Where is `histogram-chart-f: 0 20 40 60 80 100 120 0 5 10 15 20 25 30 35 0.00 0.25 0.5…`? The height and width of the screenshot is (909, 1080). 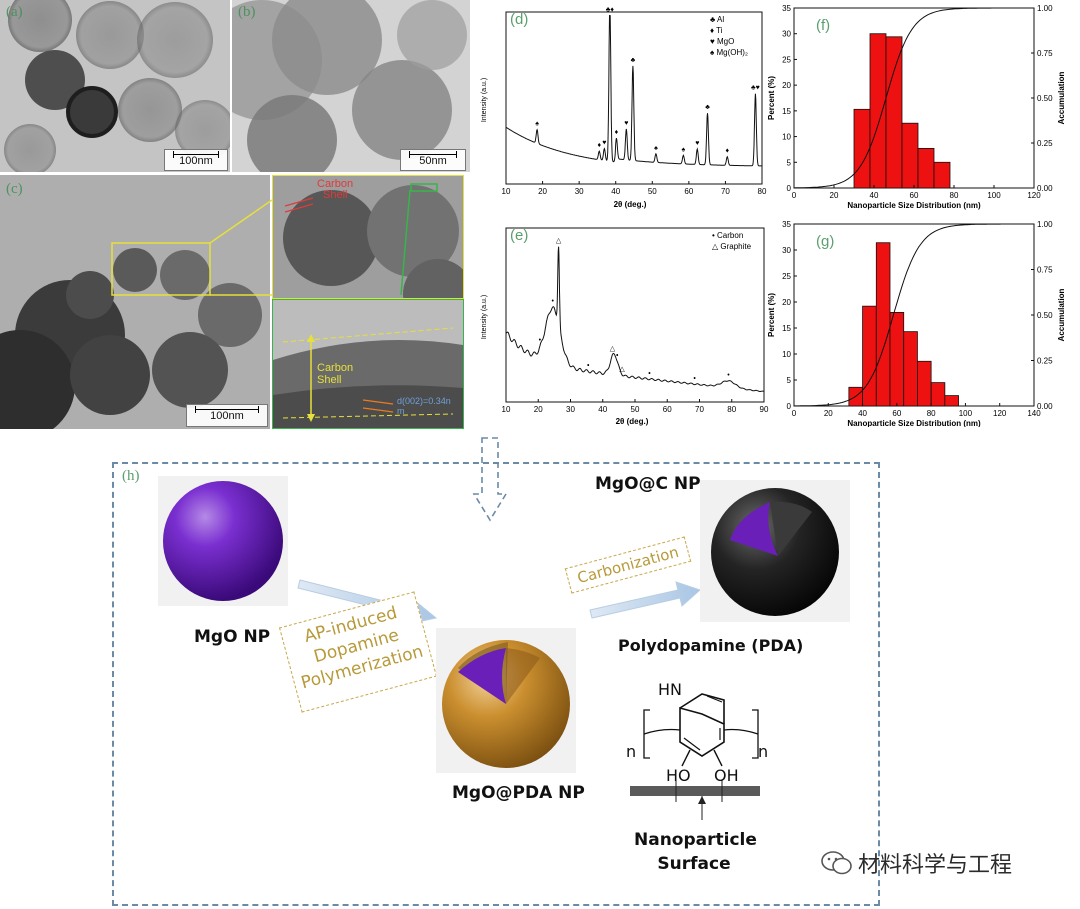
histogram-chart-f: 0 20 40 60 80 100 120 0 5 10 15 20 25 30 35 0.00 0.25 0.5… is located at coordinates (916, 107).